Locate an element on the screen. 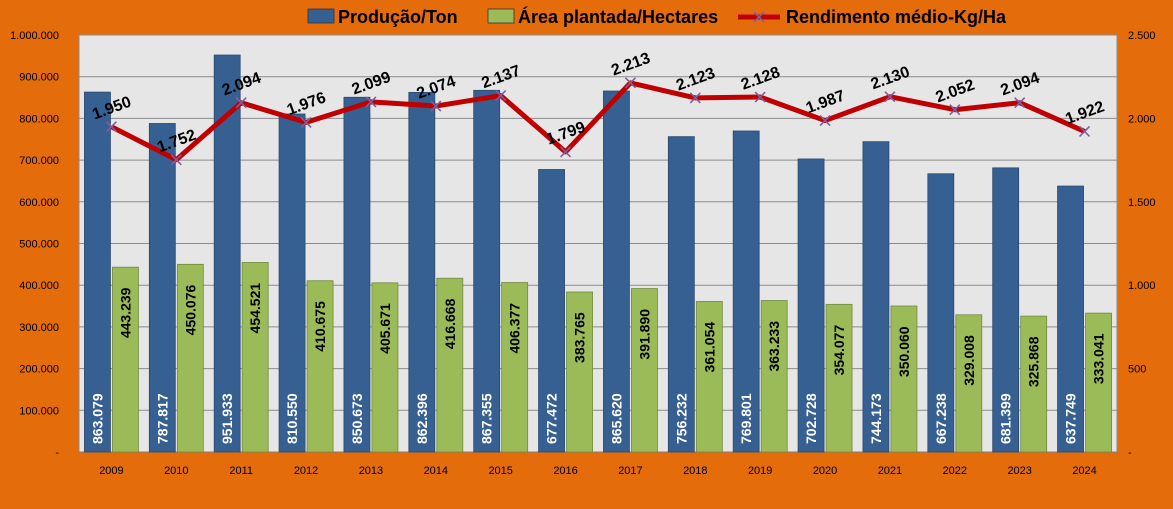  bar-producao-label: 677.472 is located at coordinates (552, 418).